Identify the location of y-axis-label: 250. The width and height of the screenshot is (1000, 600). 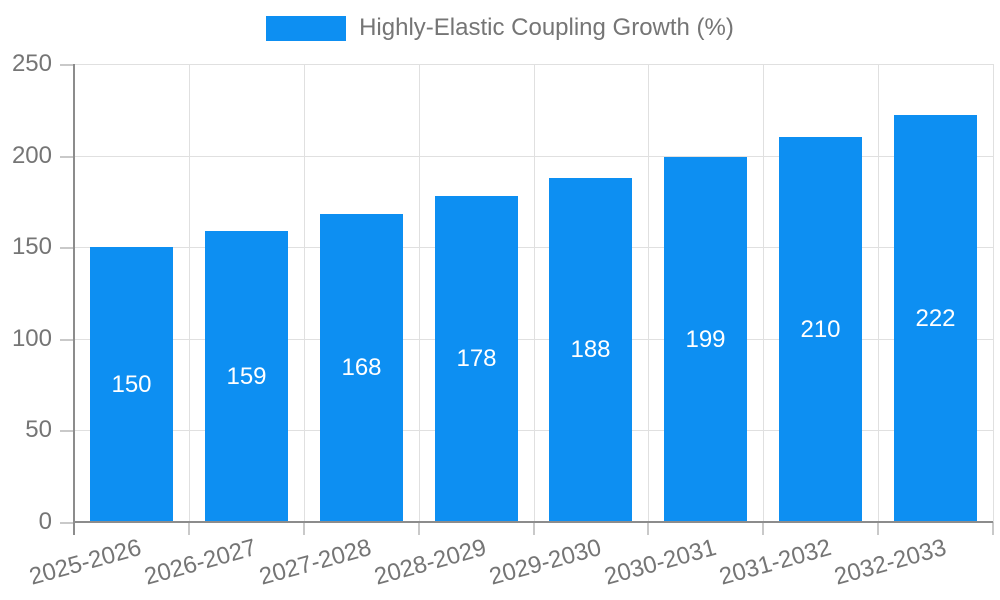
(31, 63).